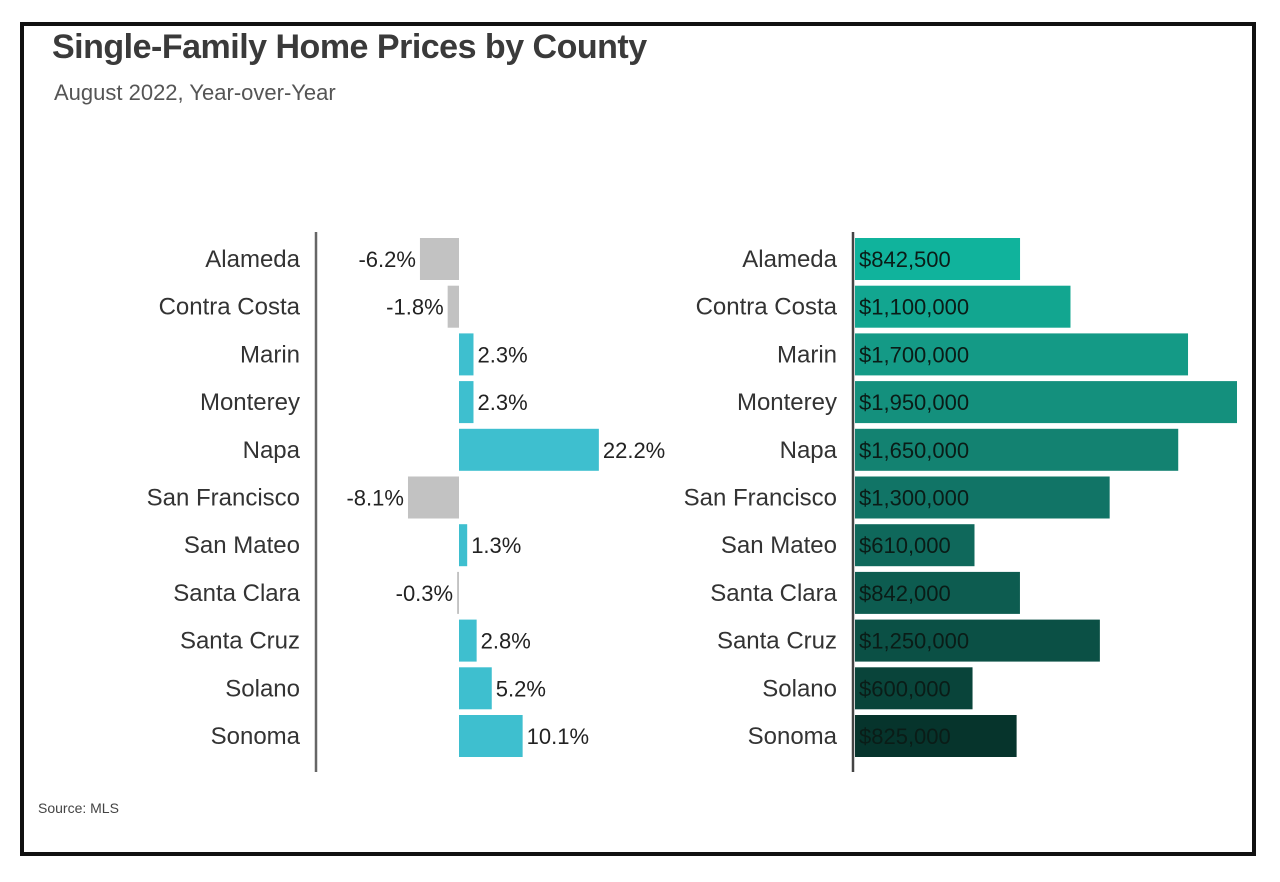  I want to click on left-category-label: Contra Costa, so click(230, 307).